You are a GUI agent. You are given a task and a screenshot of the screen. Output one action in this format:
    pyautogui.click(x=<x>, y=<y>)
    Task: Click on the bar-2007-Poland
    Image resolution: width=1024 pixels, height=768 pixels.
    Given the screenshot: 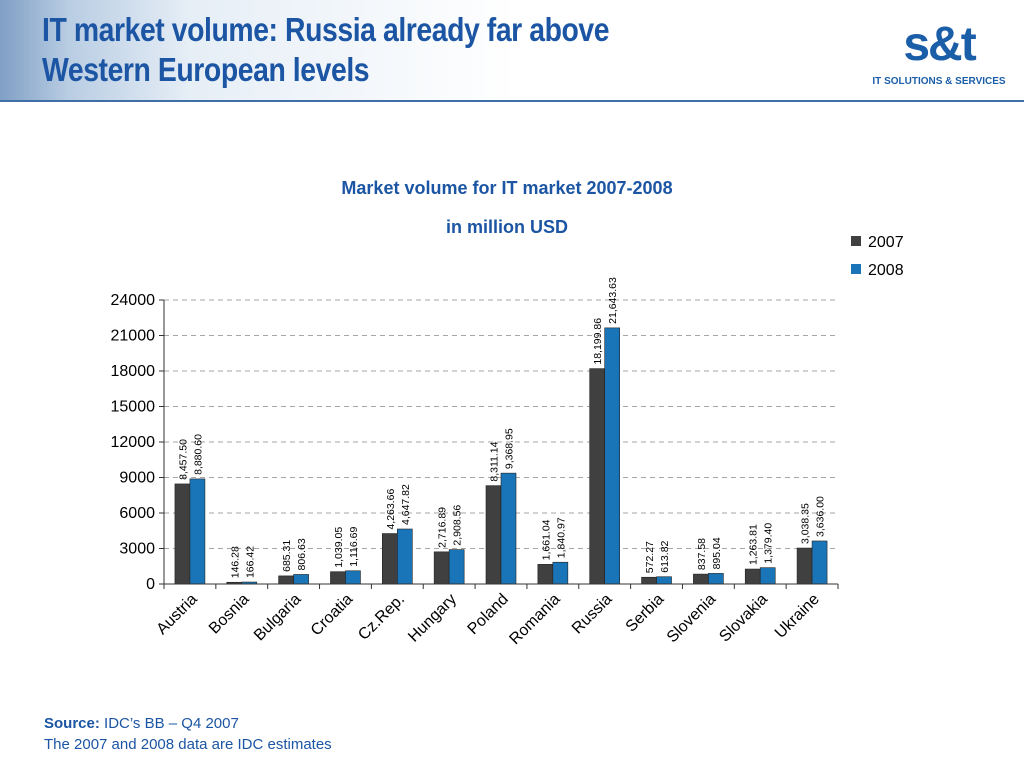 What is the action you would take?
    pyautogui.click(x=493, y=535)
    